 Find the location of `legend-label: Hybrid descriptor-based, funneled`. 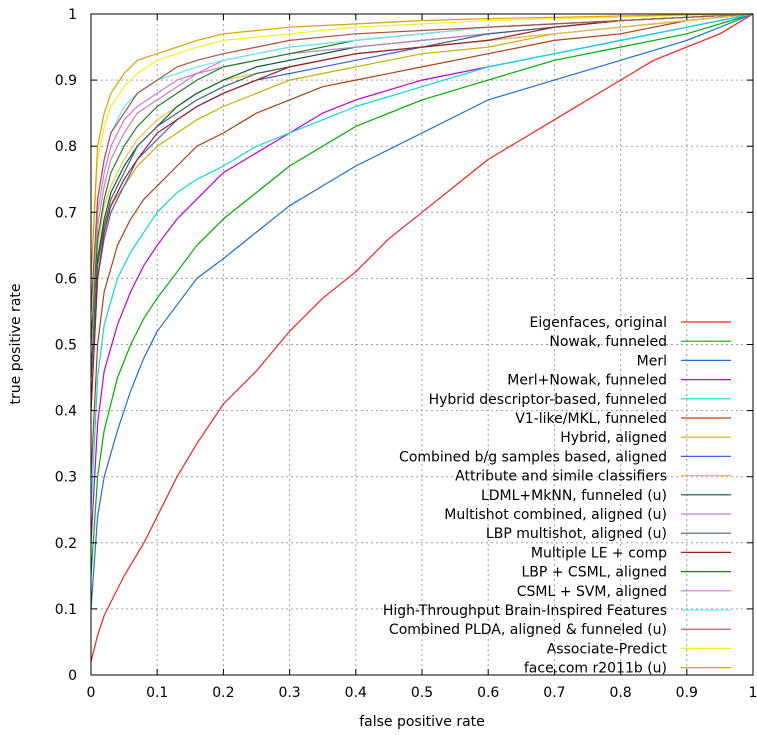

legend-label: Hybrid descriptor-based, funneled is located at coordinates (548, 400).